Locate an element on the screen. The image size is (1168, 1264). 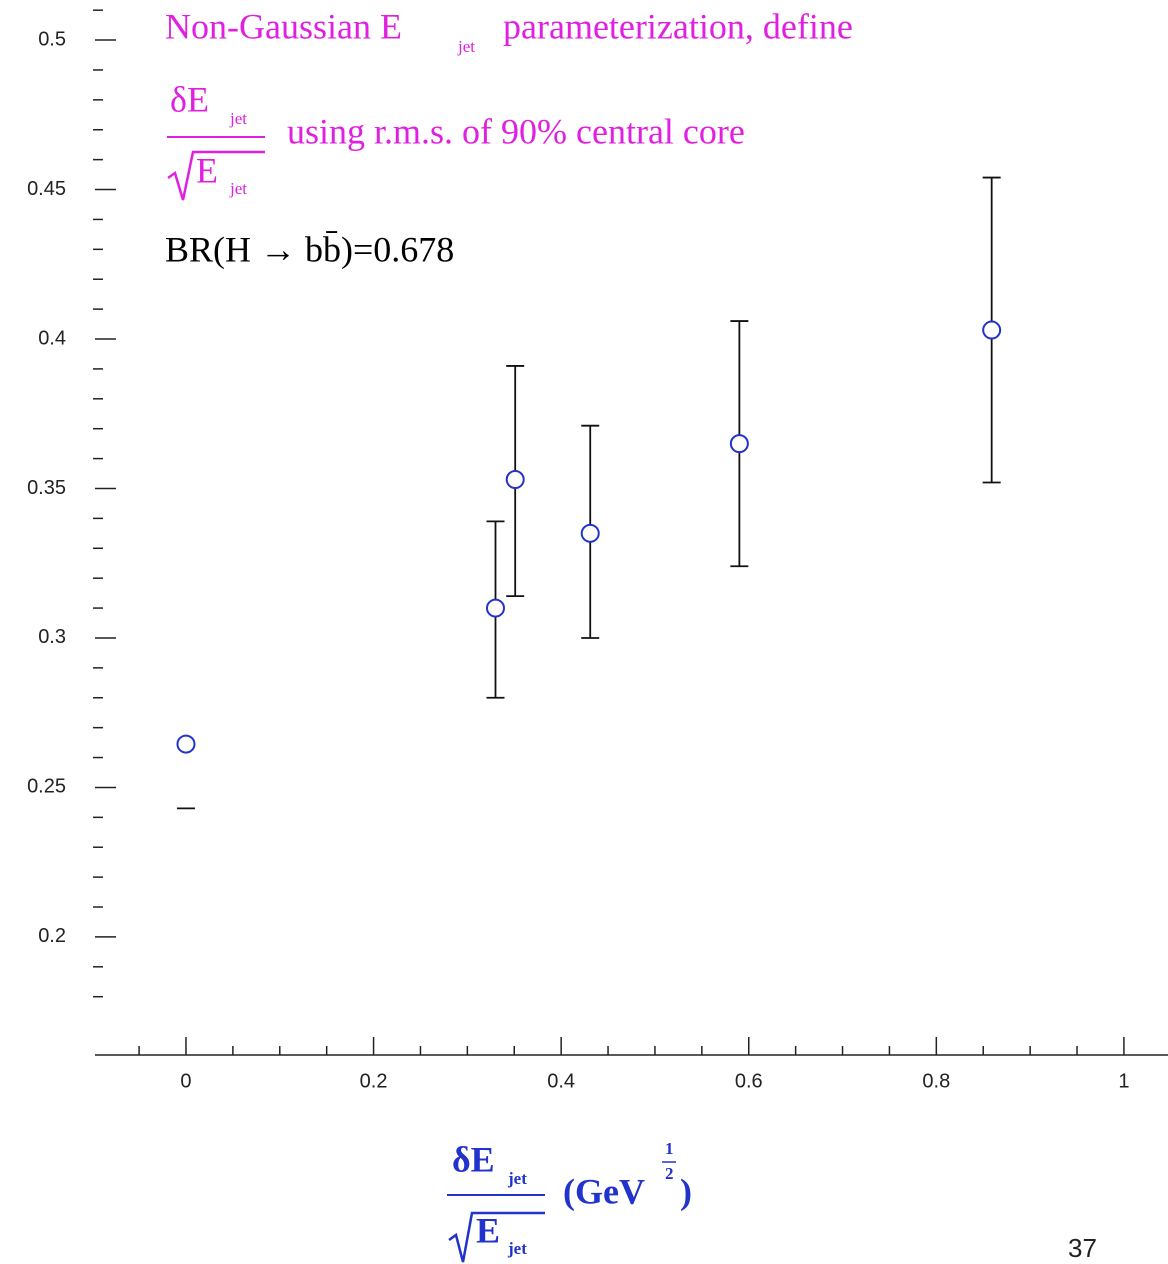
annotation-text: E is located at coordinates (207, 170).